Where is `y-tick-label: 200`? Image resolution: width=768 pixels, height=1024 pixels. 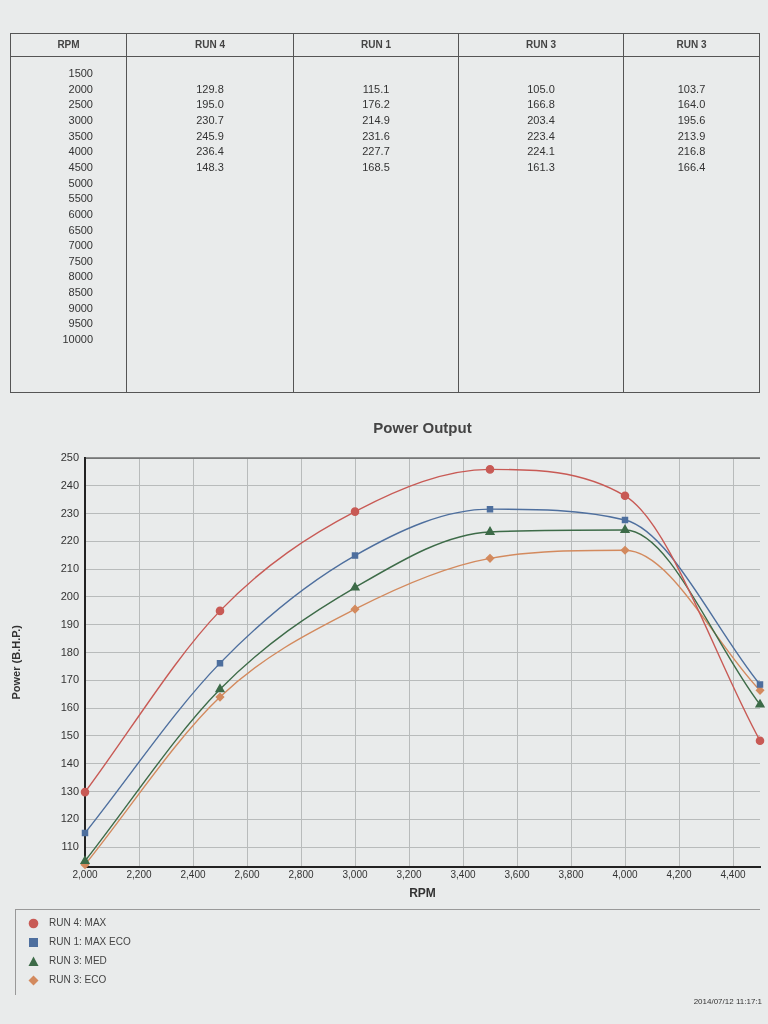
y-tick-label: 200 is located at coordinates (69, 596).